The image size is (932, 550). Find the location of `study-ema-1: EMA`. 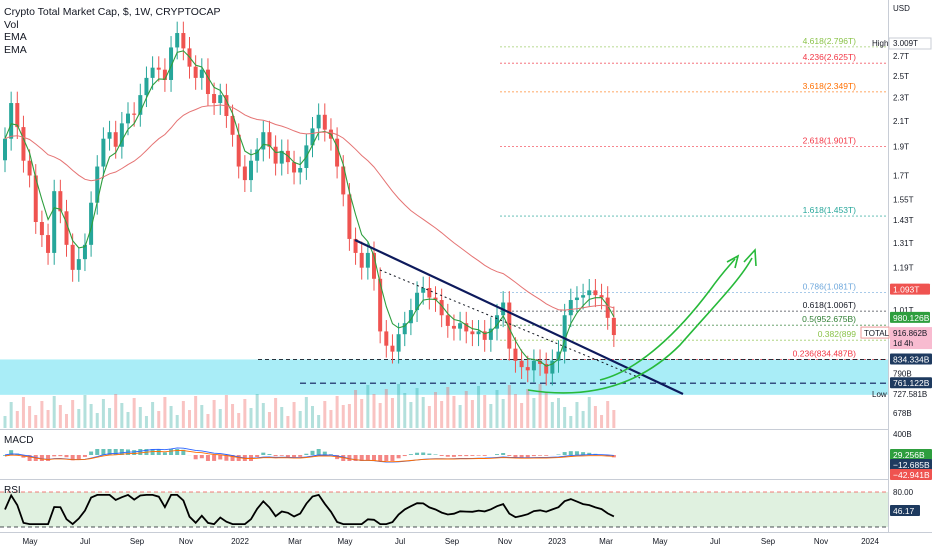

study-ema-1: EMA is located at coordinates (15, 37).